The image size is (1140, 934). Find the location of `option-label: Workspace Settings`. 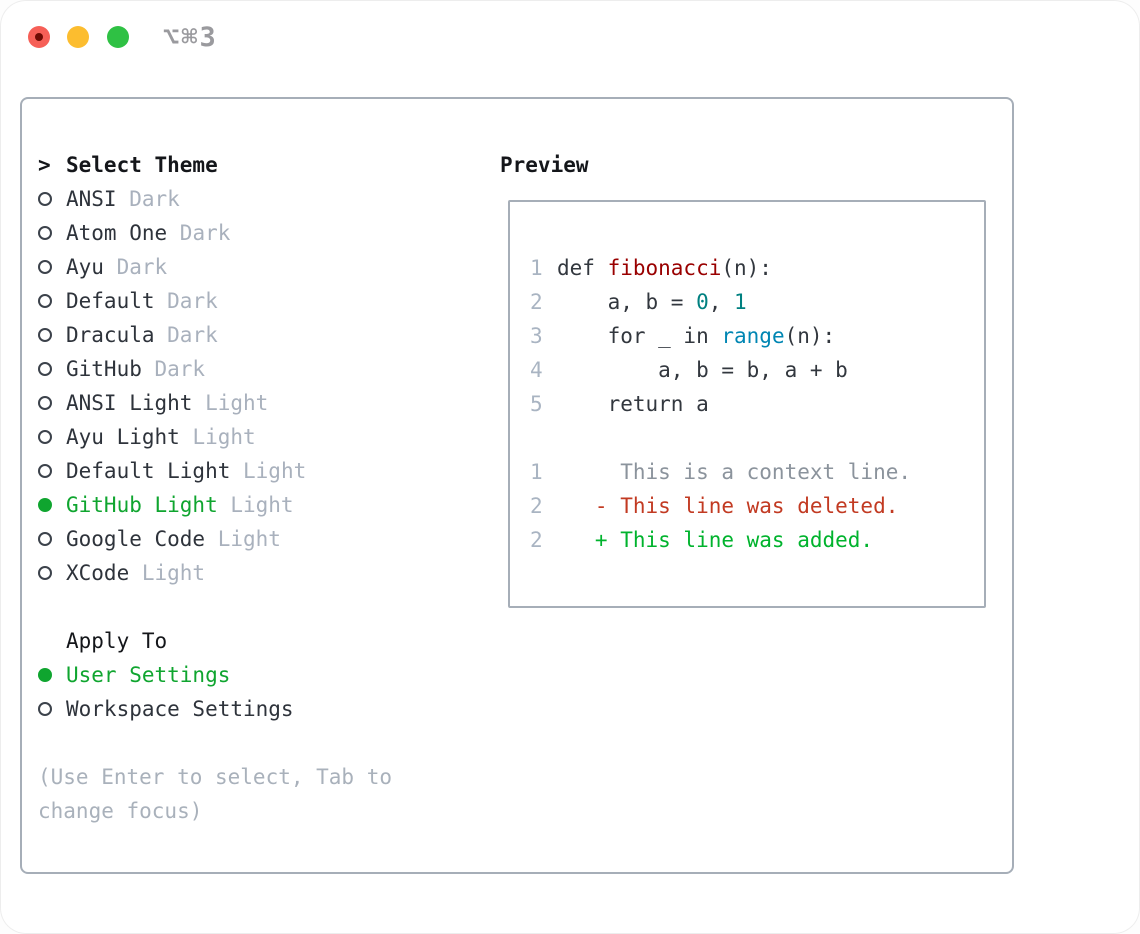

option-label: Workspace Settings is located at coordinates (180, 709).